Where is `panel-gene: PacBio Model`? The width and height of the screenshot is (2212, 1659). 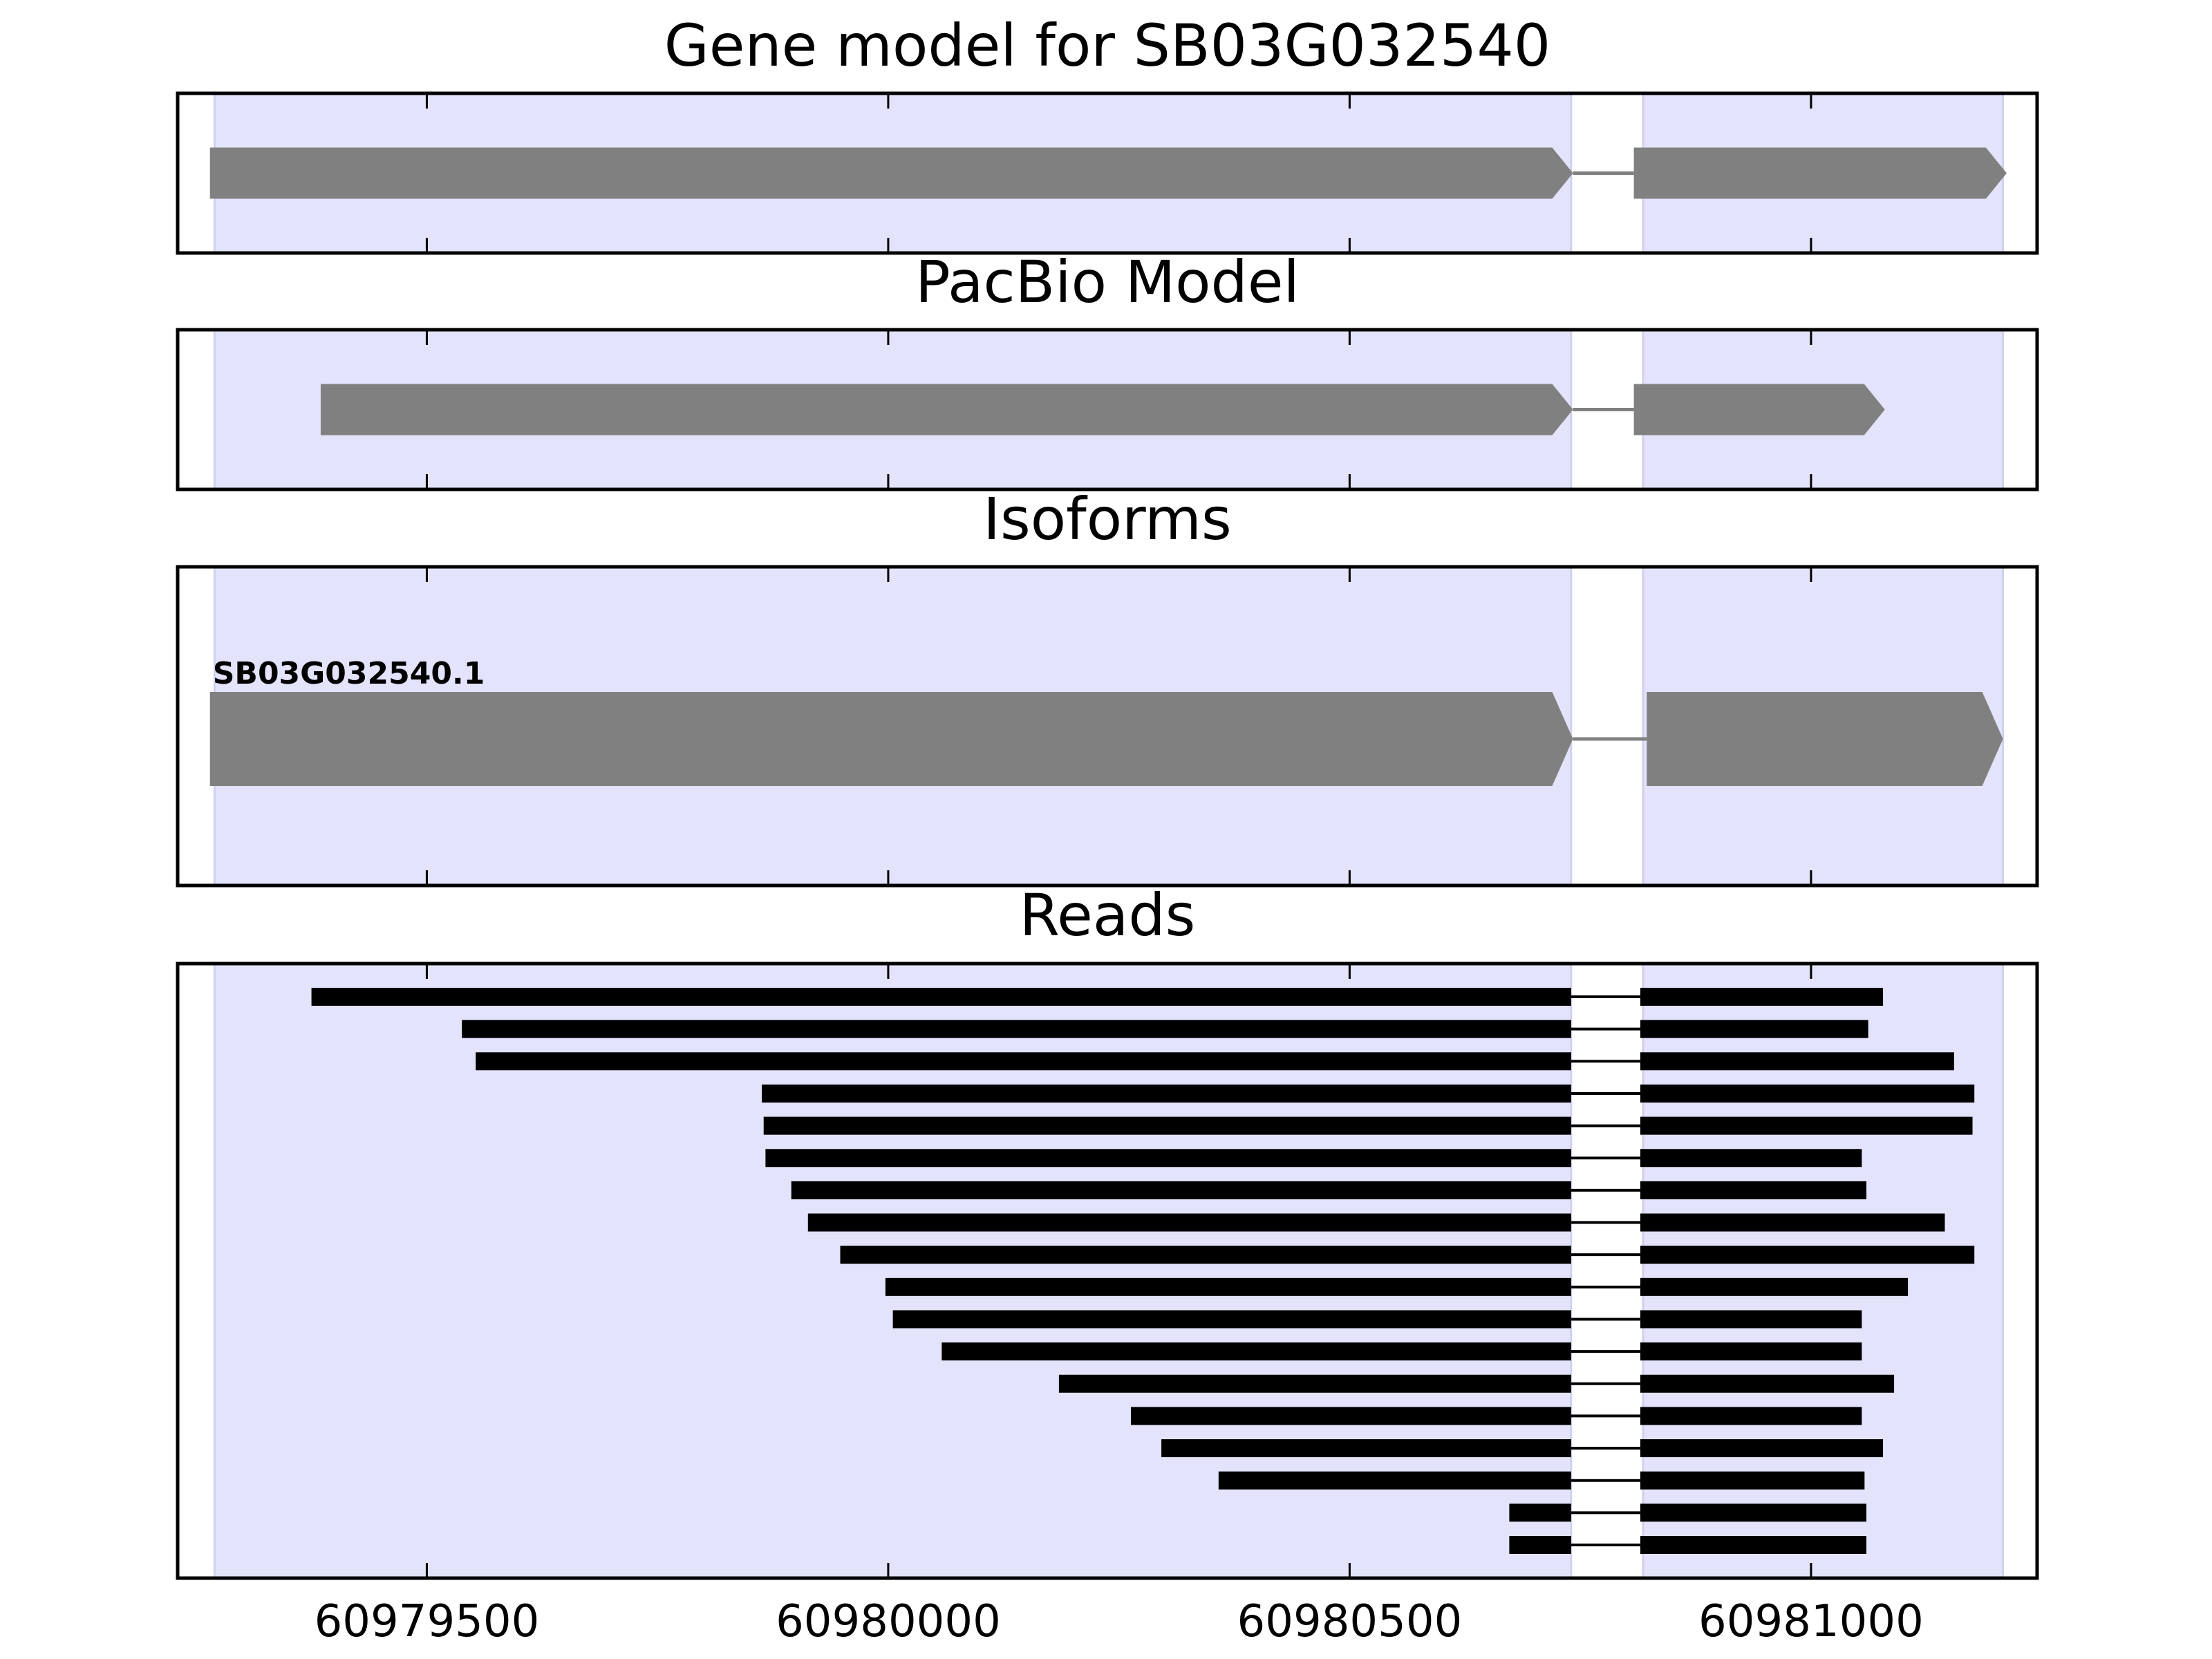 panel-gene: PacBio Model is located at coordinates (1107, 370).